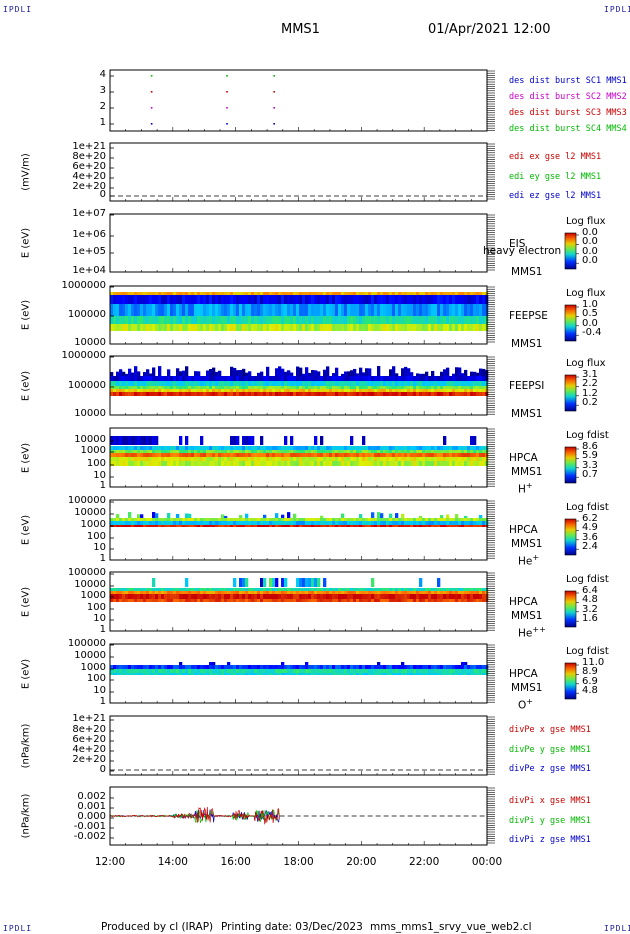 This screenshot has width=630, height=934. Describe the element at coordinates (590, 393) in the screenshot. I see `colorbar-tick-label: 1.2` at that location.